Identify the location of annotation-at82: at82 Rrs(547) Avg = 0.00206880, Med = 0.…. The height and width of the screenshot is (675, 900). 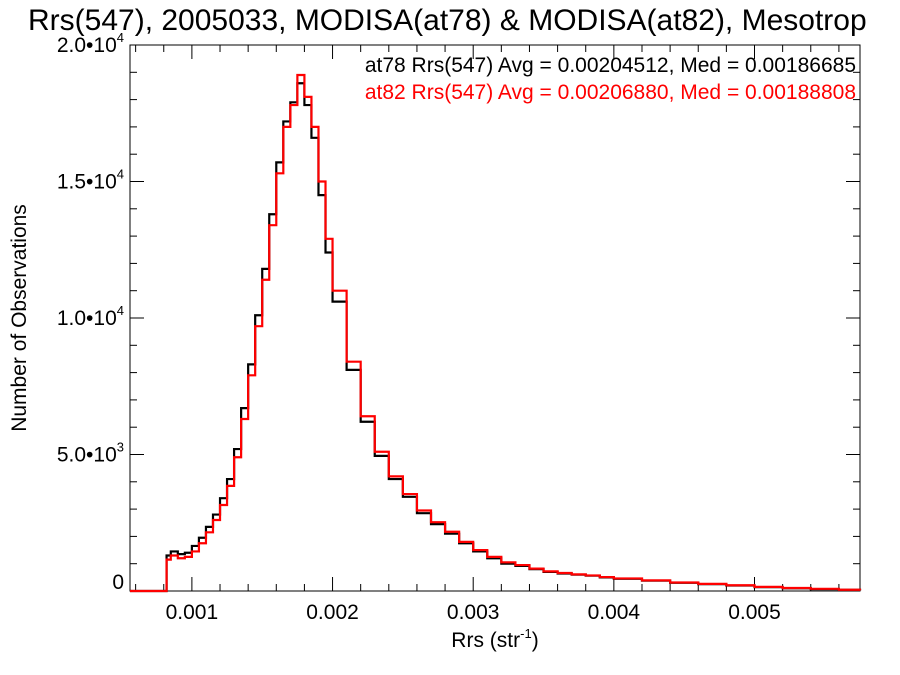
(610, 92).